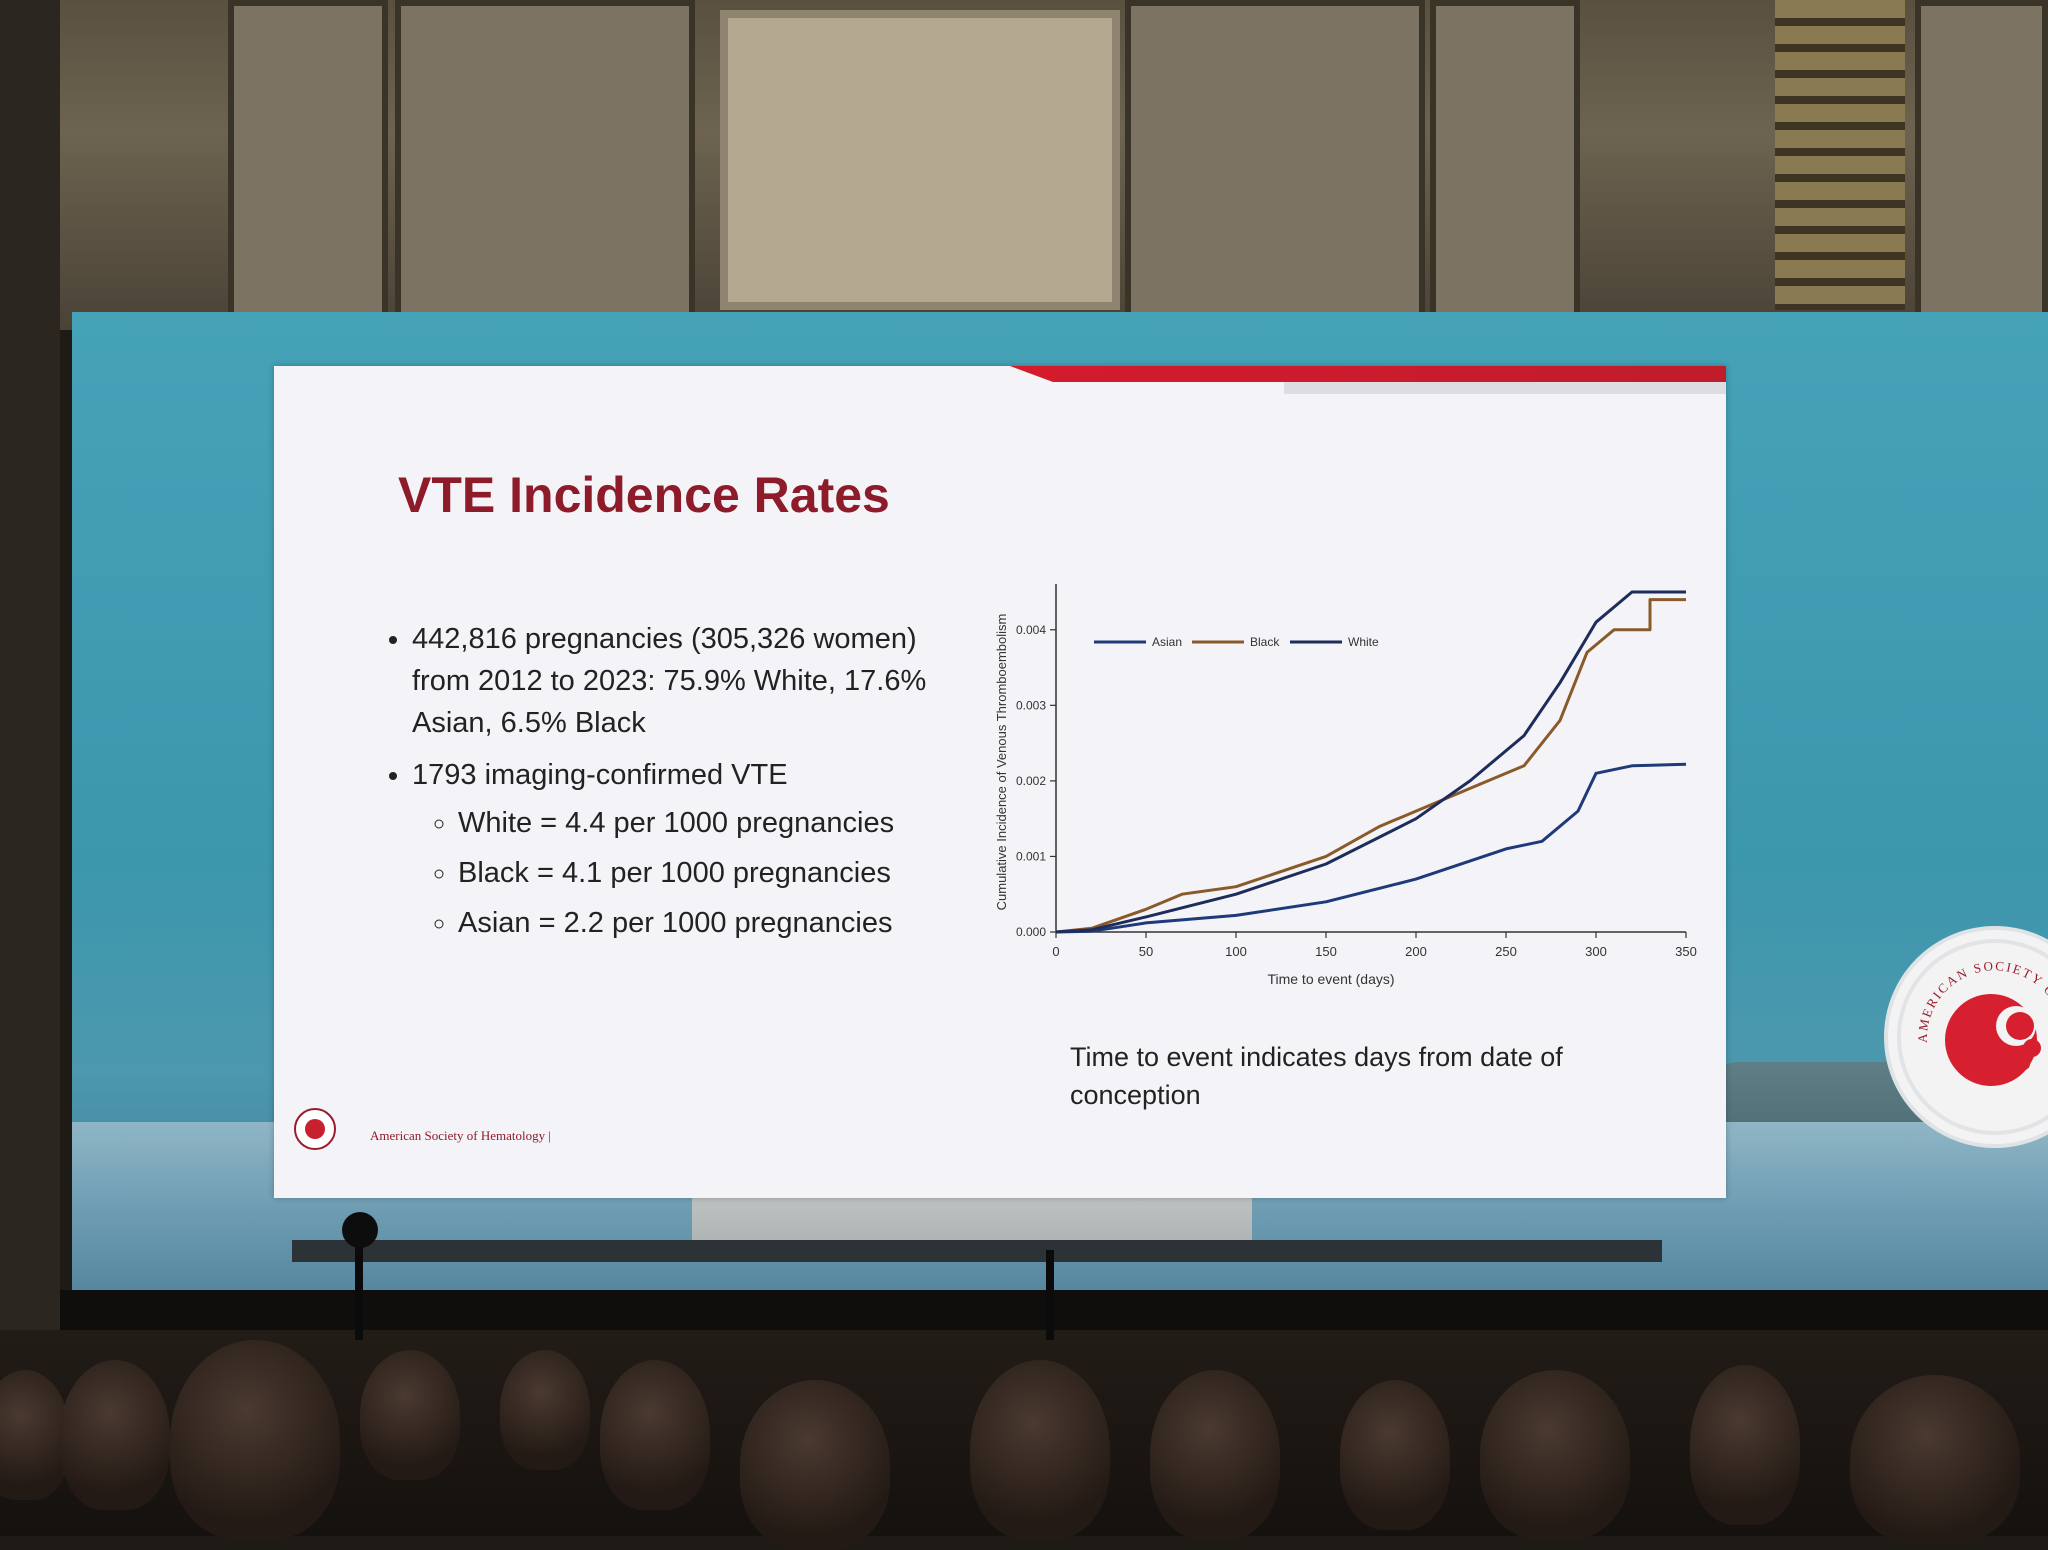 This screenshot has height=1550, width=2048. What do you see at coordinates (315, 1129) in the screenshot?
I see `footer-logo` at bounding box center [315, 1129].